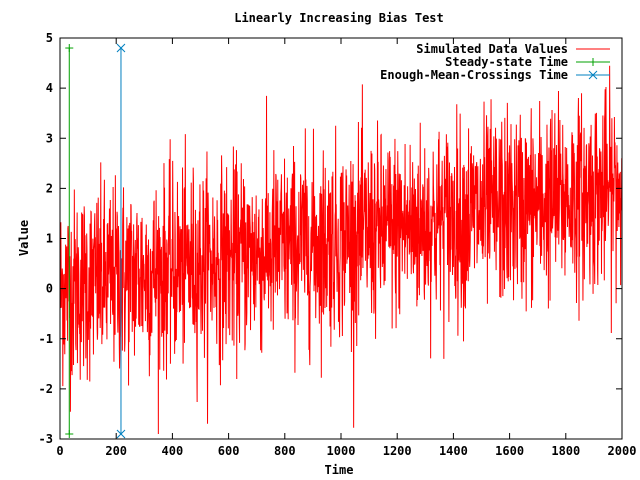  What do you see at coordinates (24, 238) in the screenshot?
I see `y-axis-label: Value` at bounding box center [24, 238].